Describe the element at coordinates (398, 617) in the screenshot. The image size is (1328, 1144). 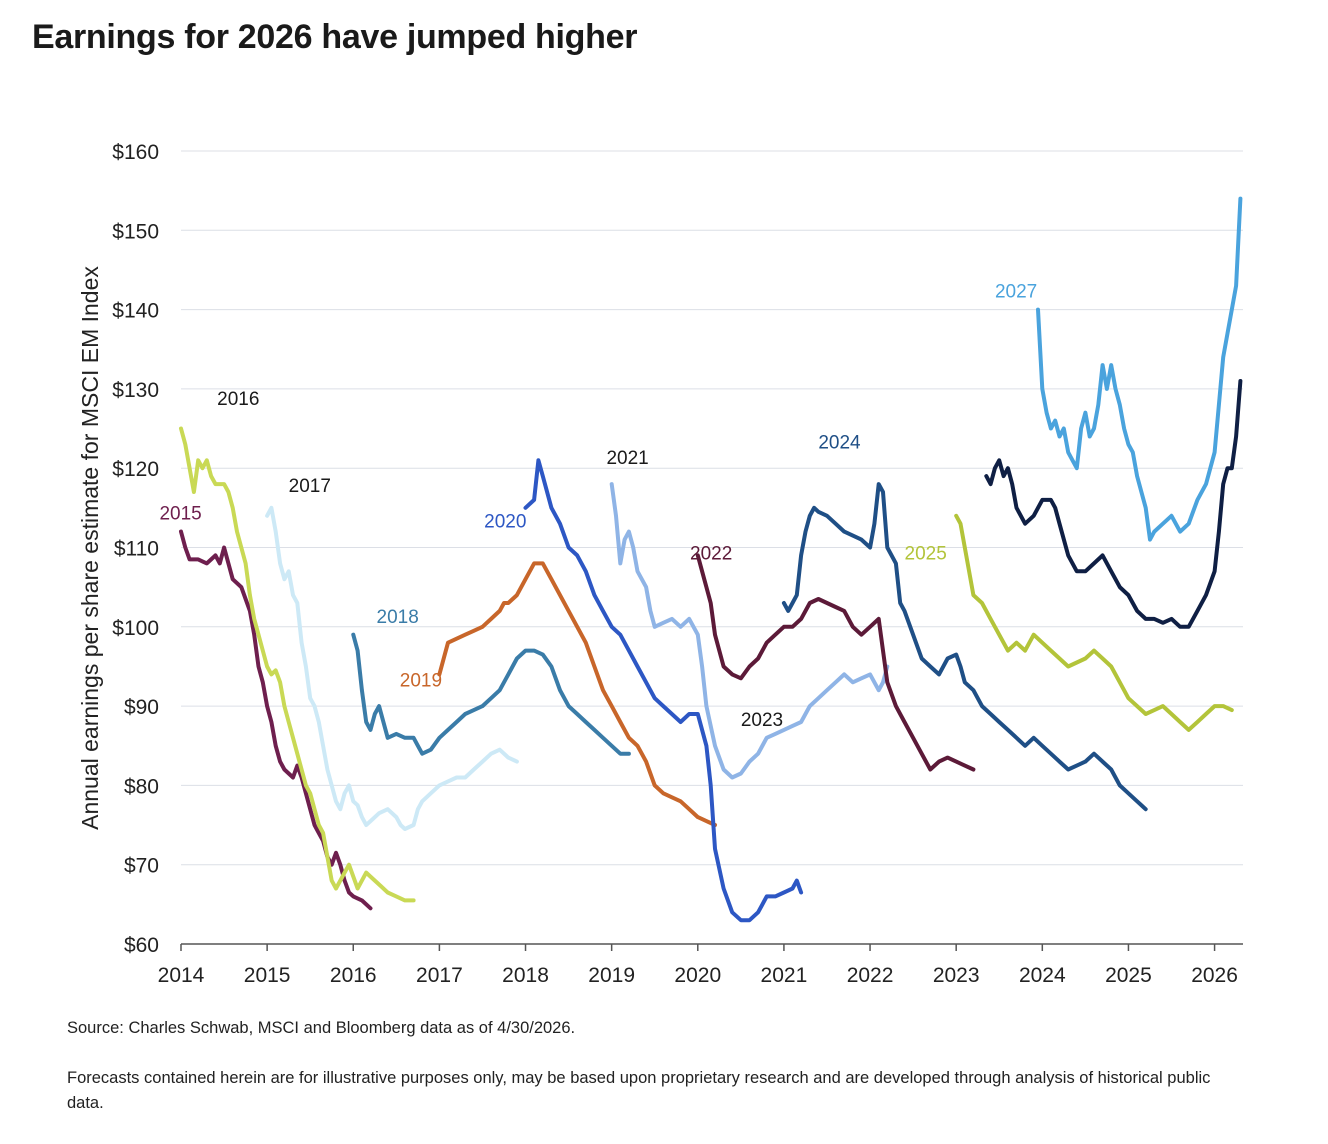
I see `series-label-2018: 2018` at that location.